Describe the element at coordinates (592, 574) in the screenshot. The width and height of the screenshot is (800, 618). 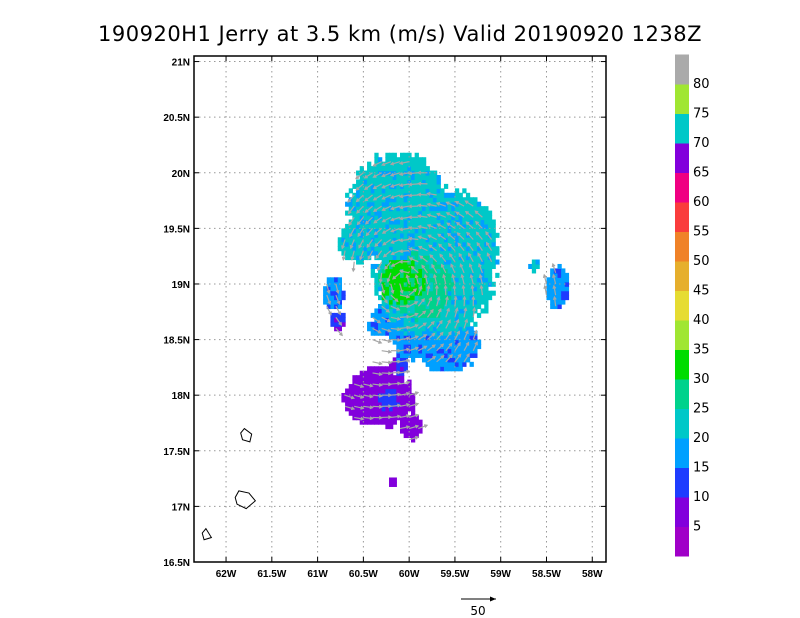
I see `x-tick-label: 58W` at that location.